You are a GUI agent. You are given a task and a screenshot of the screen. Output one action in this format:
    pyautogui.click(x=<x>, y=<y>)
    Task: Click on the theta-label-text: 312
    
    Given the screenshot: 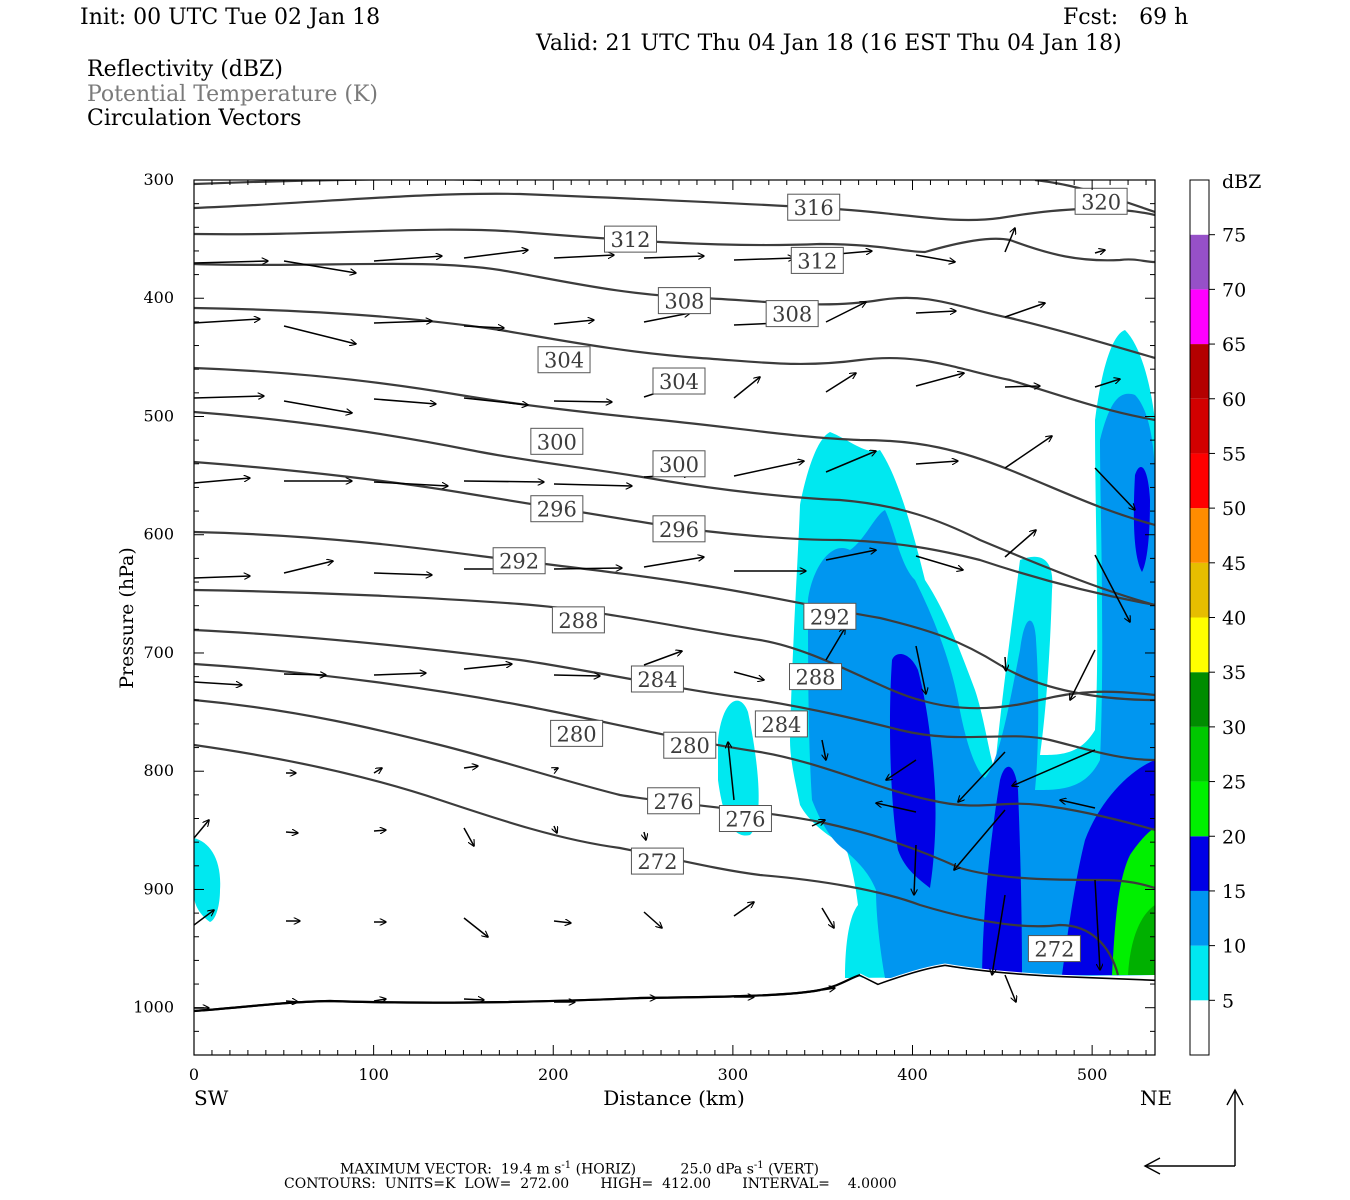 What is the action you would take?
    pyautogui.click(x=817, y=261)
    